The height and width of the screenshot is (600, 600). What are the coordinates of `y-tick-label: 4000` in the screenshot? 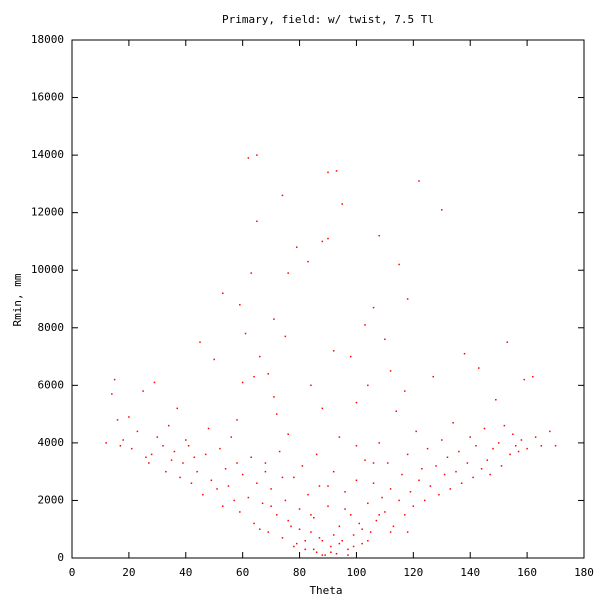 It's located at (51, 442).